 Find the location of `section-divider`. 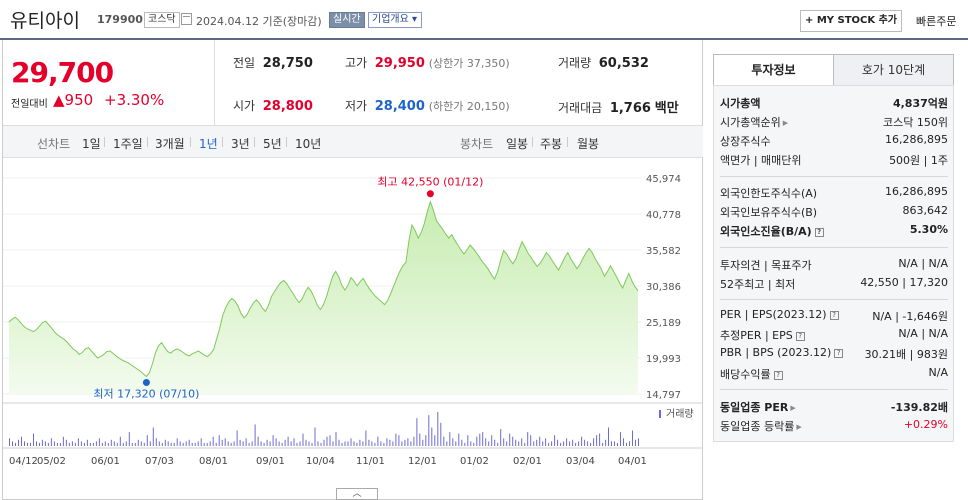

section-divider is located at coordinates (834, 299).